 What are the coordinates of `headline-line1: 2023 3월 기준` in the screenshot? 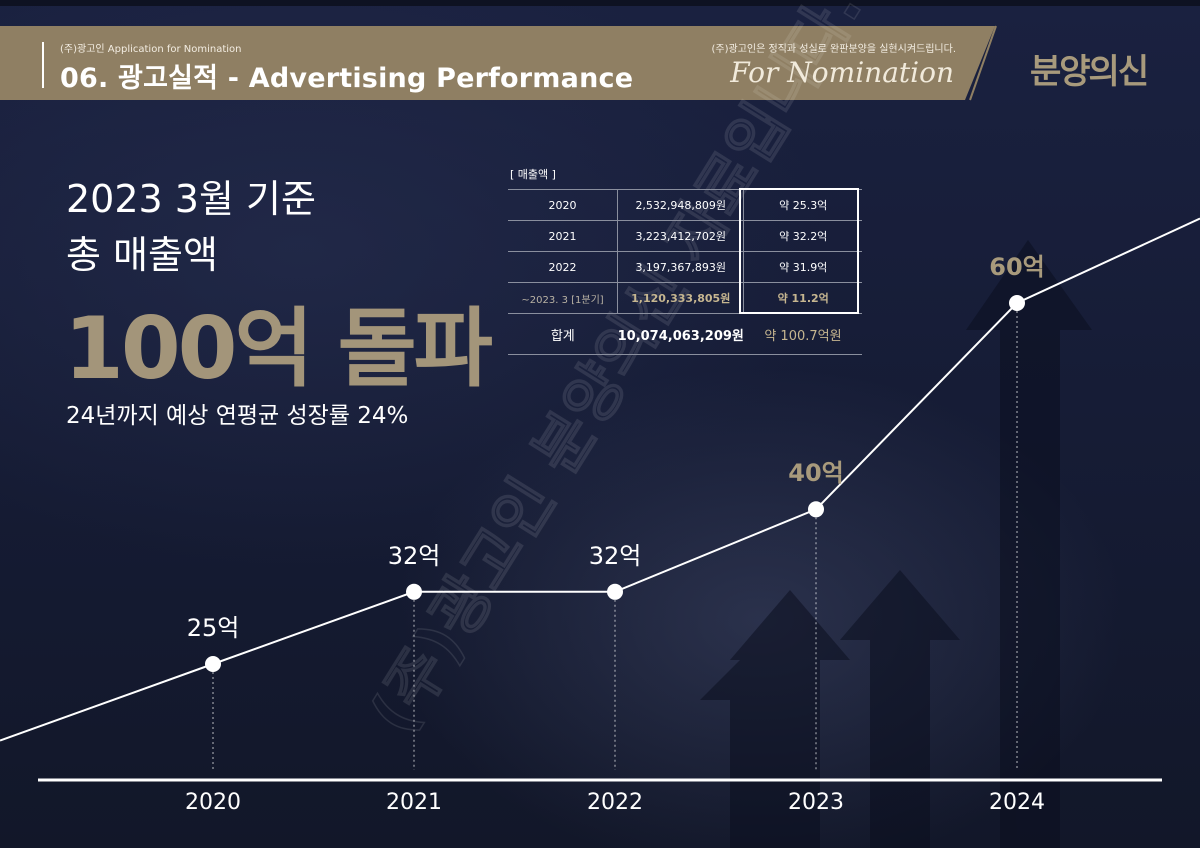 It's located at (191, 199).